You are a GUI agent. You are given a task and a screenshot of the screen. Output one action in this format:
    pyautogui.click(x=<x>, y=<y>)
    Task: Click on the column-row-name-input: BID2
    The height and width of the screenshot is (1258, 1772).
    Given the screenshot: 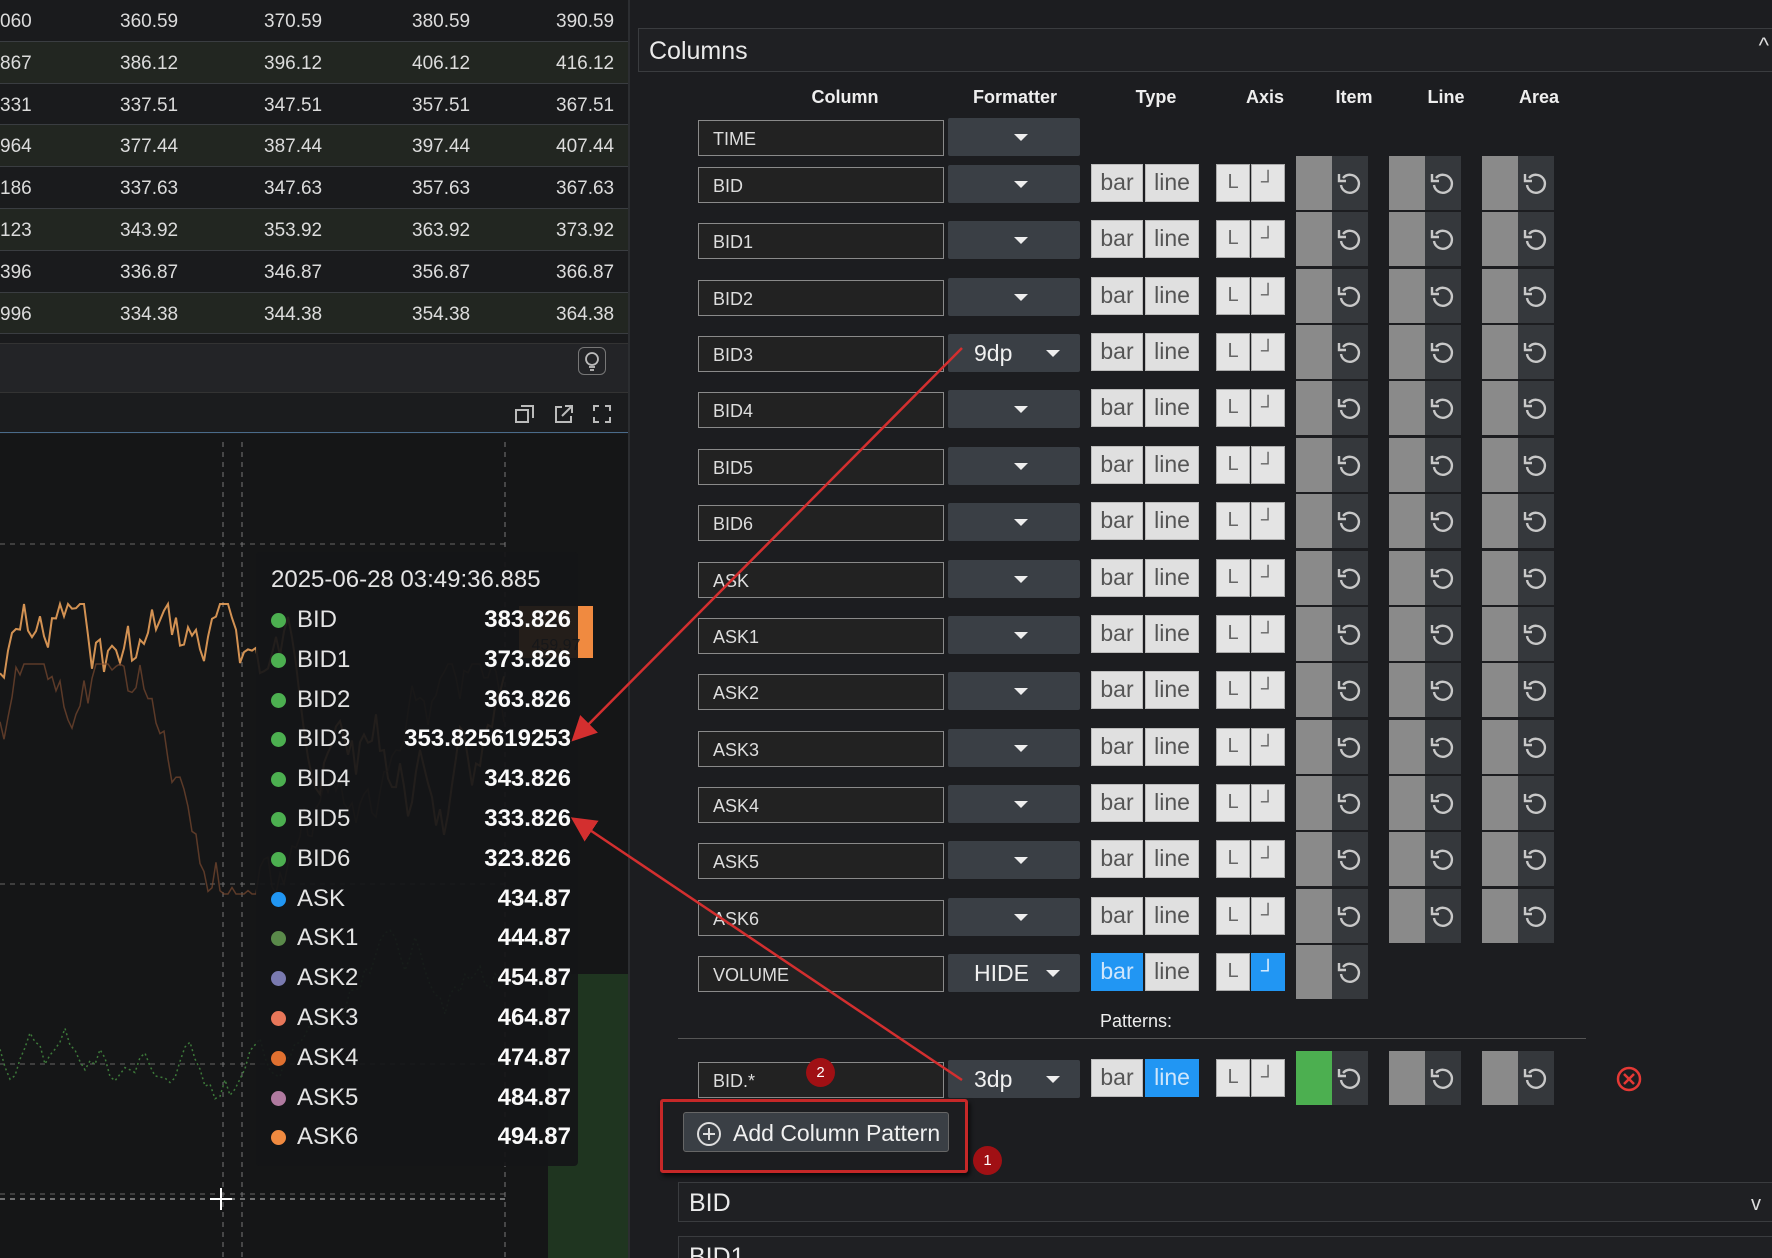 What is the action you would take?
    pyautogui.click(x=821, y=298)
    